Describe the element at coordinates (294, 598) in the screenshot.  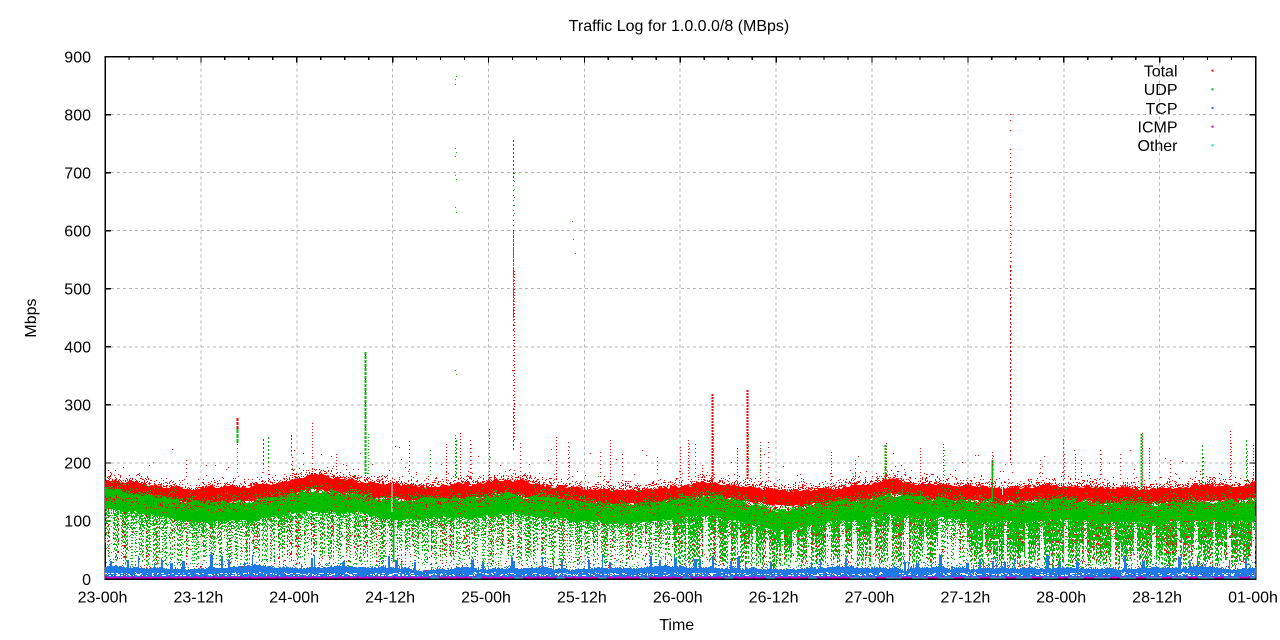
I see `svg-text: 24-00h` at that location.